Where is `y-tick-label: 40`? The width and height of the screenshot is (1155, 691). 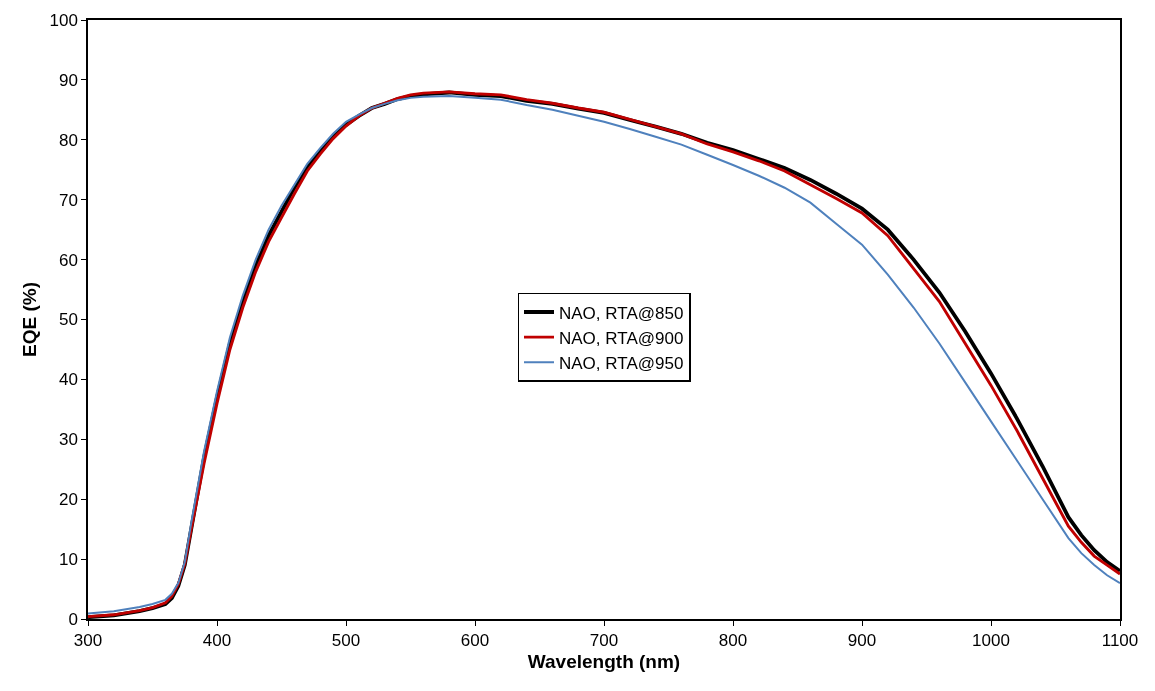 y-tick-label: 40 is located at coordinates (68, 380).